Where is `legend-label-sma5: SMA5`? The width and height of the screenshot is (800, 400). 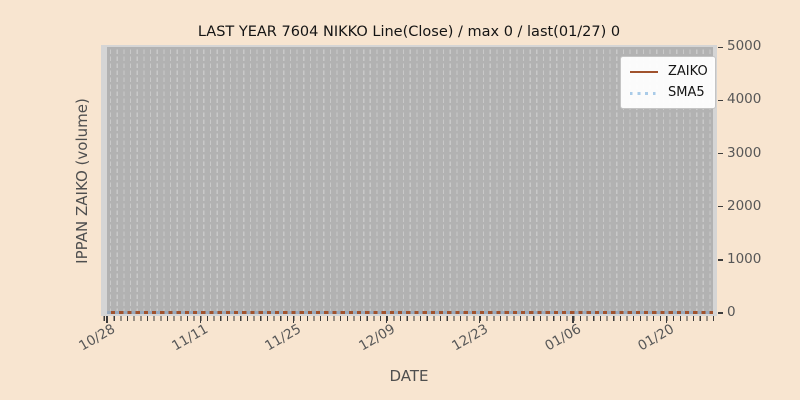
legend-label-sma5: SMA5 is located at coordinates (686, 92).